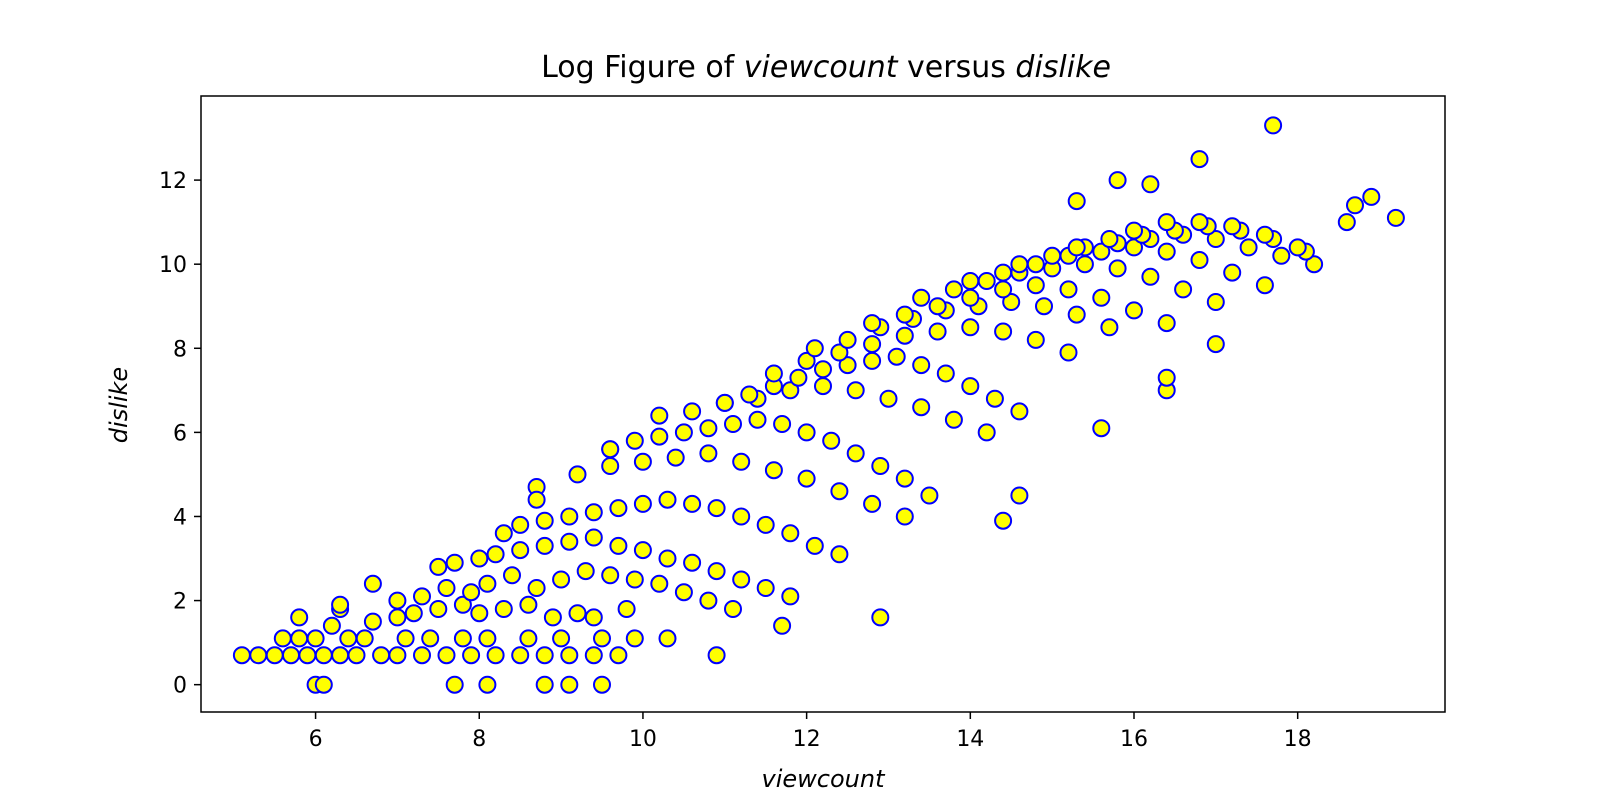  What do you see at coordinates (180, 602) in the screenshot?
I see `y-tick-label: 2` at bounding box center [180, 602].